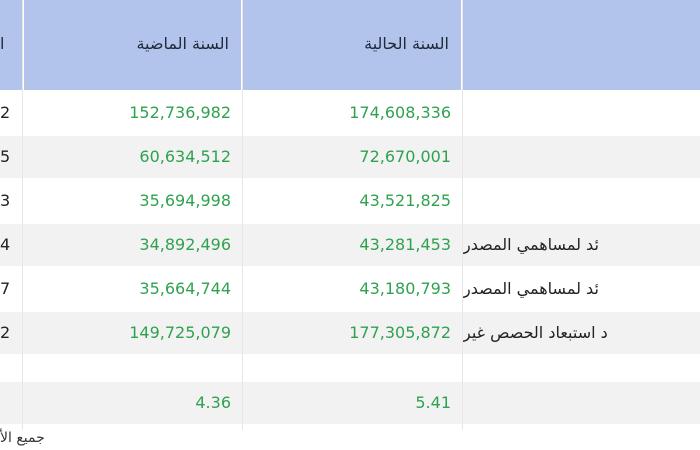 The image size is (700, 450). Describe the element at coordinates (10, 403) in the screenshot. I see `row-edge-value` at that location.